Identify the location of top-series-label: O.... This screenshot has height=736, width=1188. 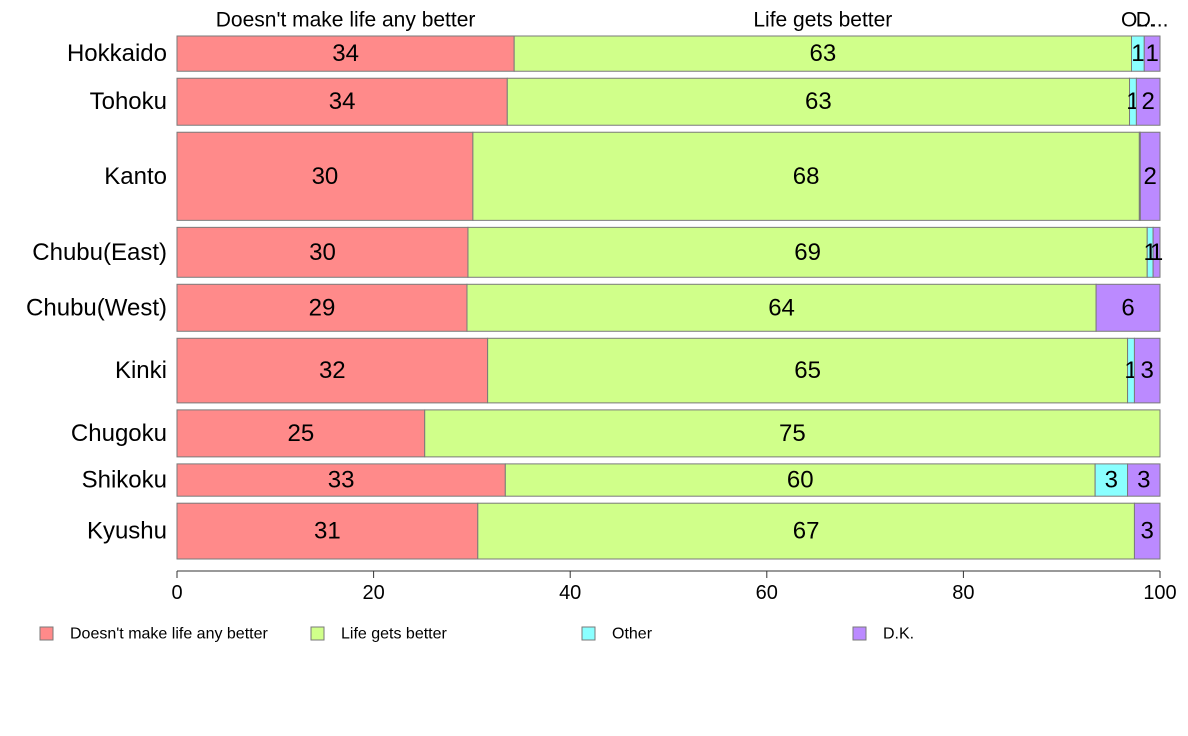
(1138, 20).